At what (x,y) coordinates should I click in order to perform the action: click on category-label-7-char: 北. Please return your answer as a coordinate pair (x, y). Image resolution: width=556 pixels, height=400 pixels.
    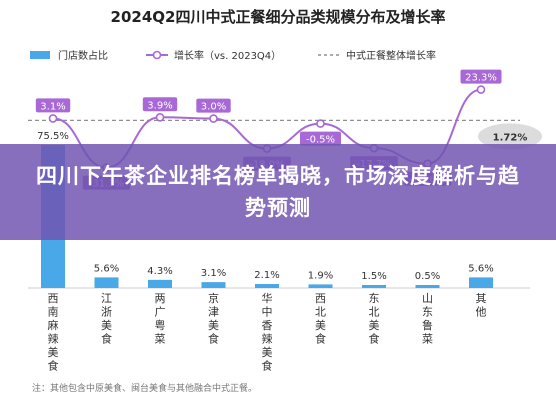
    Looking at the image, I should click on (374, 312).